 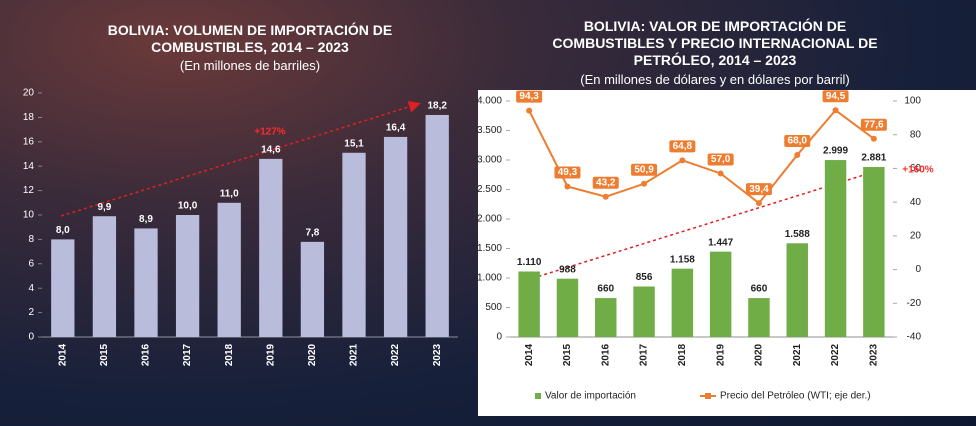 I want to click on y-tick-label: 2.500, so click(x=489, y=189).